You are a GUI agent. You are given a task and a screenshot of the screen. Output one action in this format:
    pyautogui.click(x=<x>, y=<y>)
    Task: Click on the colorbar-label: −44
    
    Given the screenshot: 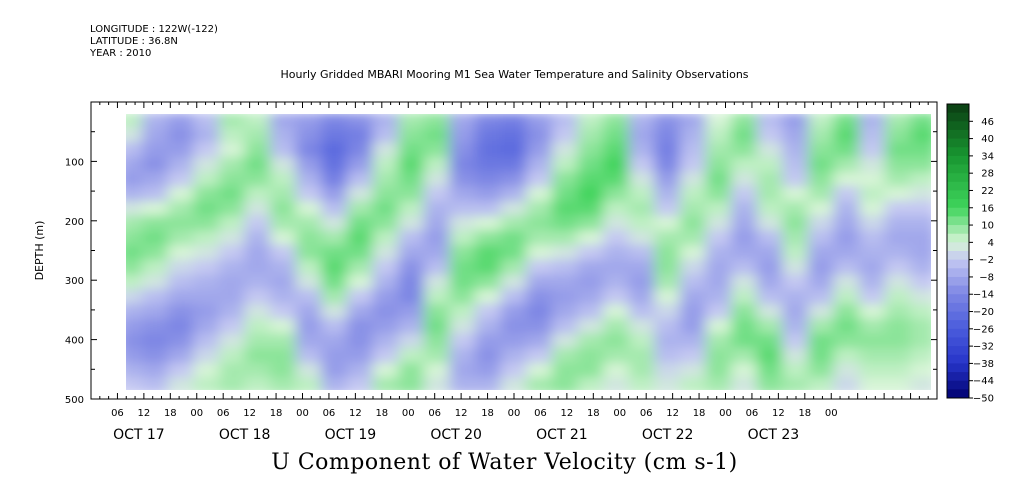 What is the action you would take?
    pyautogui.click(x=983, y=381)
    